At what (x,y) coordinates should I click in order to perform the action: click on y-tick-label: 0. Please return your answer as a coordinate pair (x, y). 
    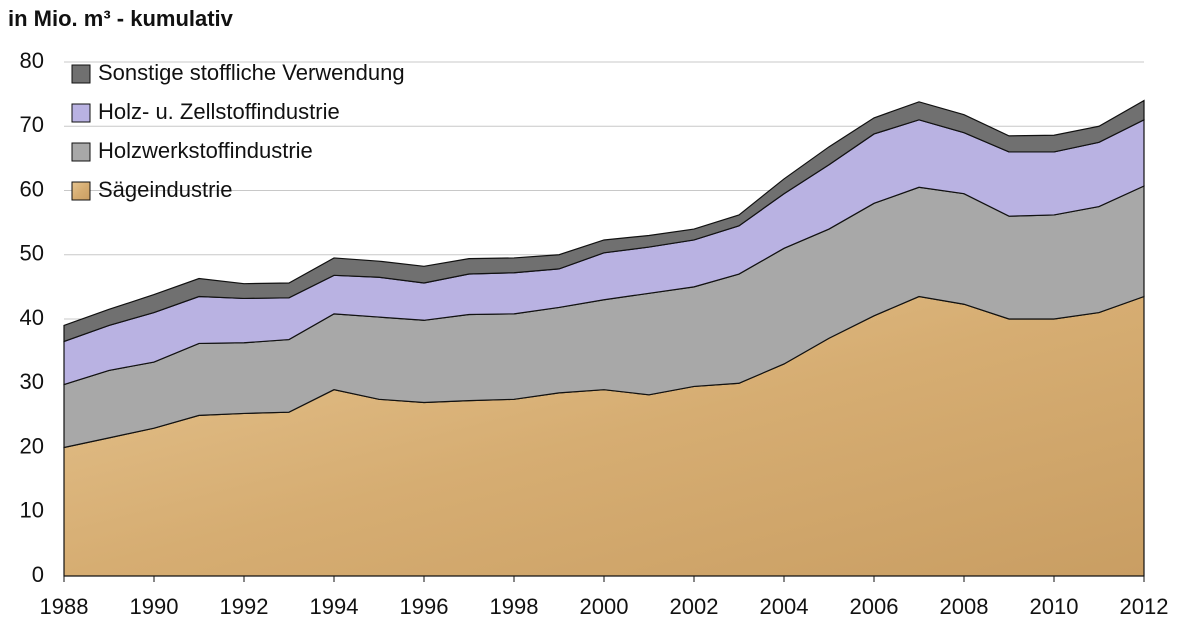
    Looking at the image, I should click on (38, 574).